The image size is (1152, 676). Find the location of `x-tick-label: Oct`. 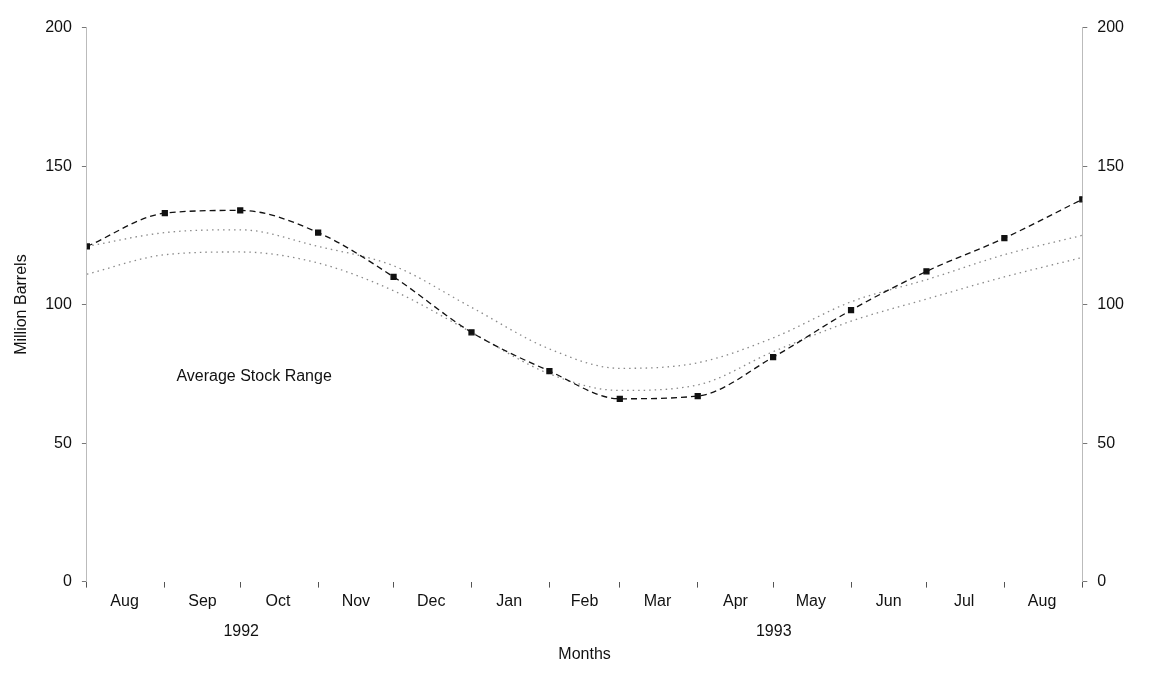

x-tick-label: Oct is located at coordinates (278, 600).